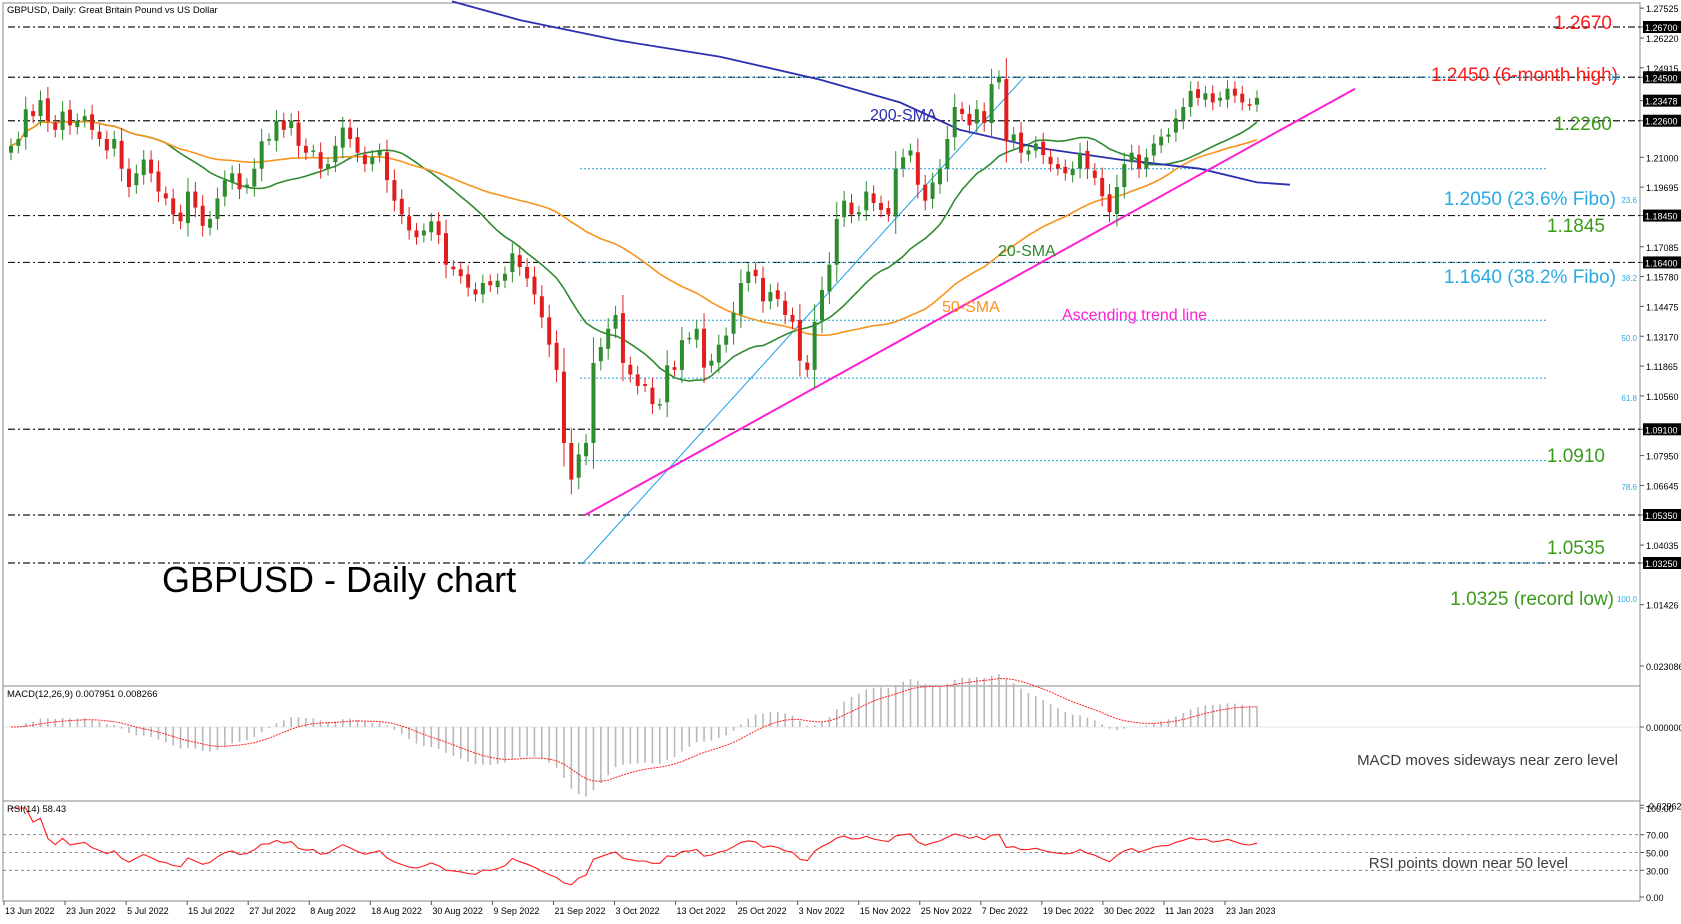  I want to click on fib-label-786: 78.6, so click(1629, 487).